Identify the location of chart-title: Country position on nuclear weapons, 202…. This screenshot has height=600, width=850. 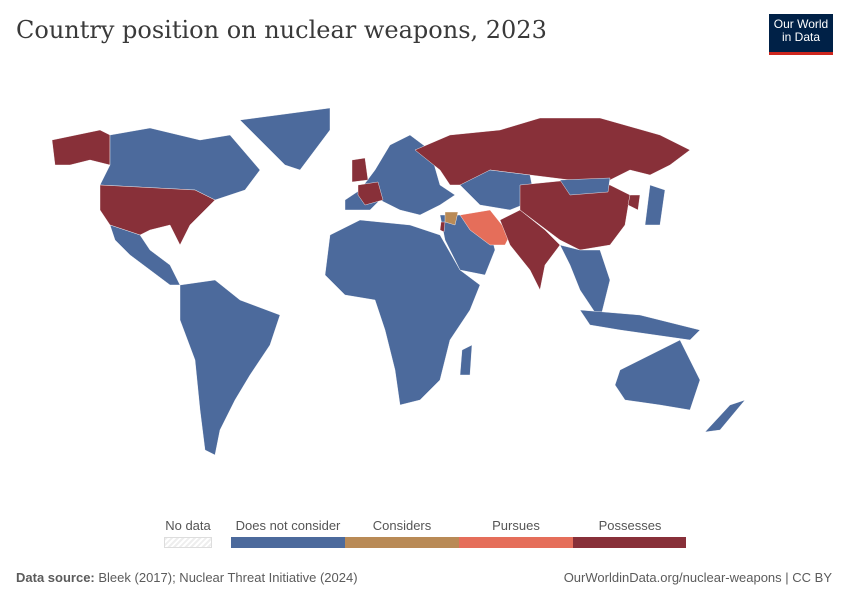
(281, 30).